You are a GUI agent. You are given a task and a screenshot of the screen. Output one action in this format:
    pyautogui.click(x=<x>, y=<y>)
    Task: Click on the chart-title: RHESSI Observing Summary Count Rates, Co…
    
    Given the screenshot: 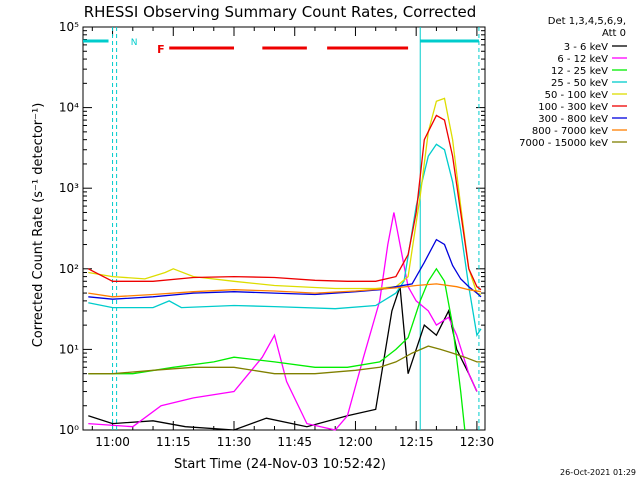 What is the action you would take?
    pyautogui.click(x=280, y=12)
    